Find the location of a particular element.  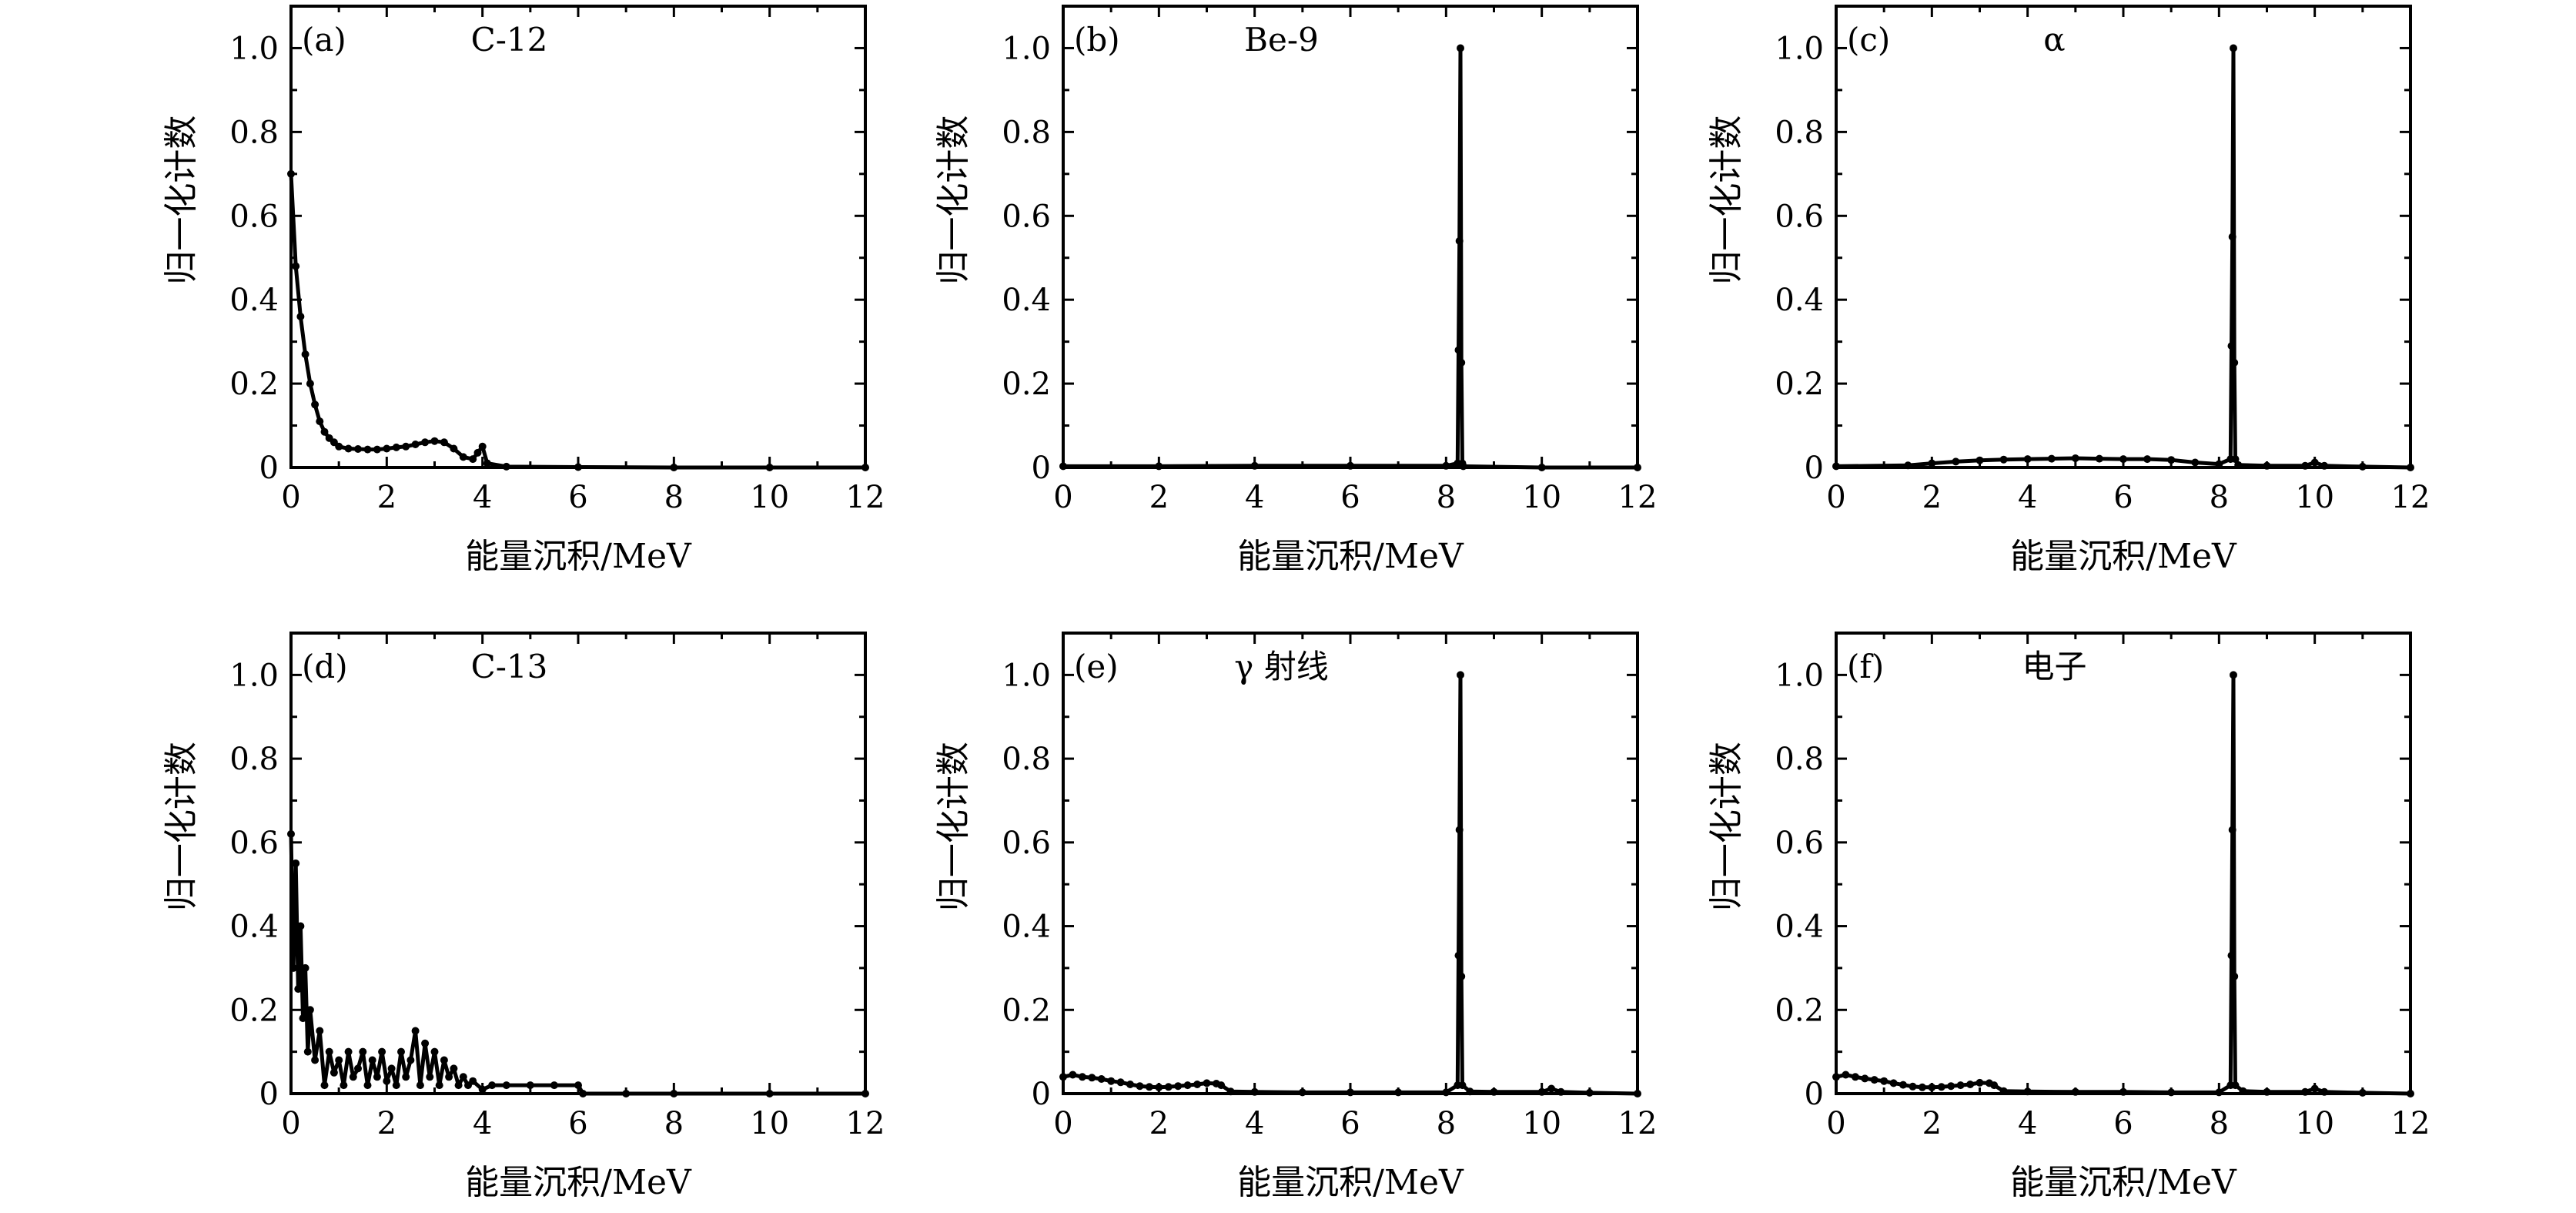

panel-title: α is located at coordinates (2054, 40).